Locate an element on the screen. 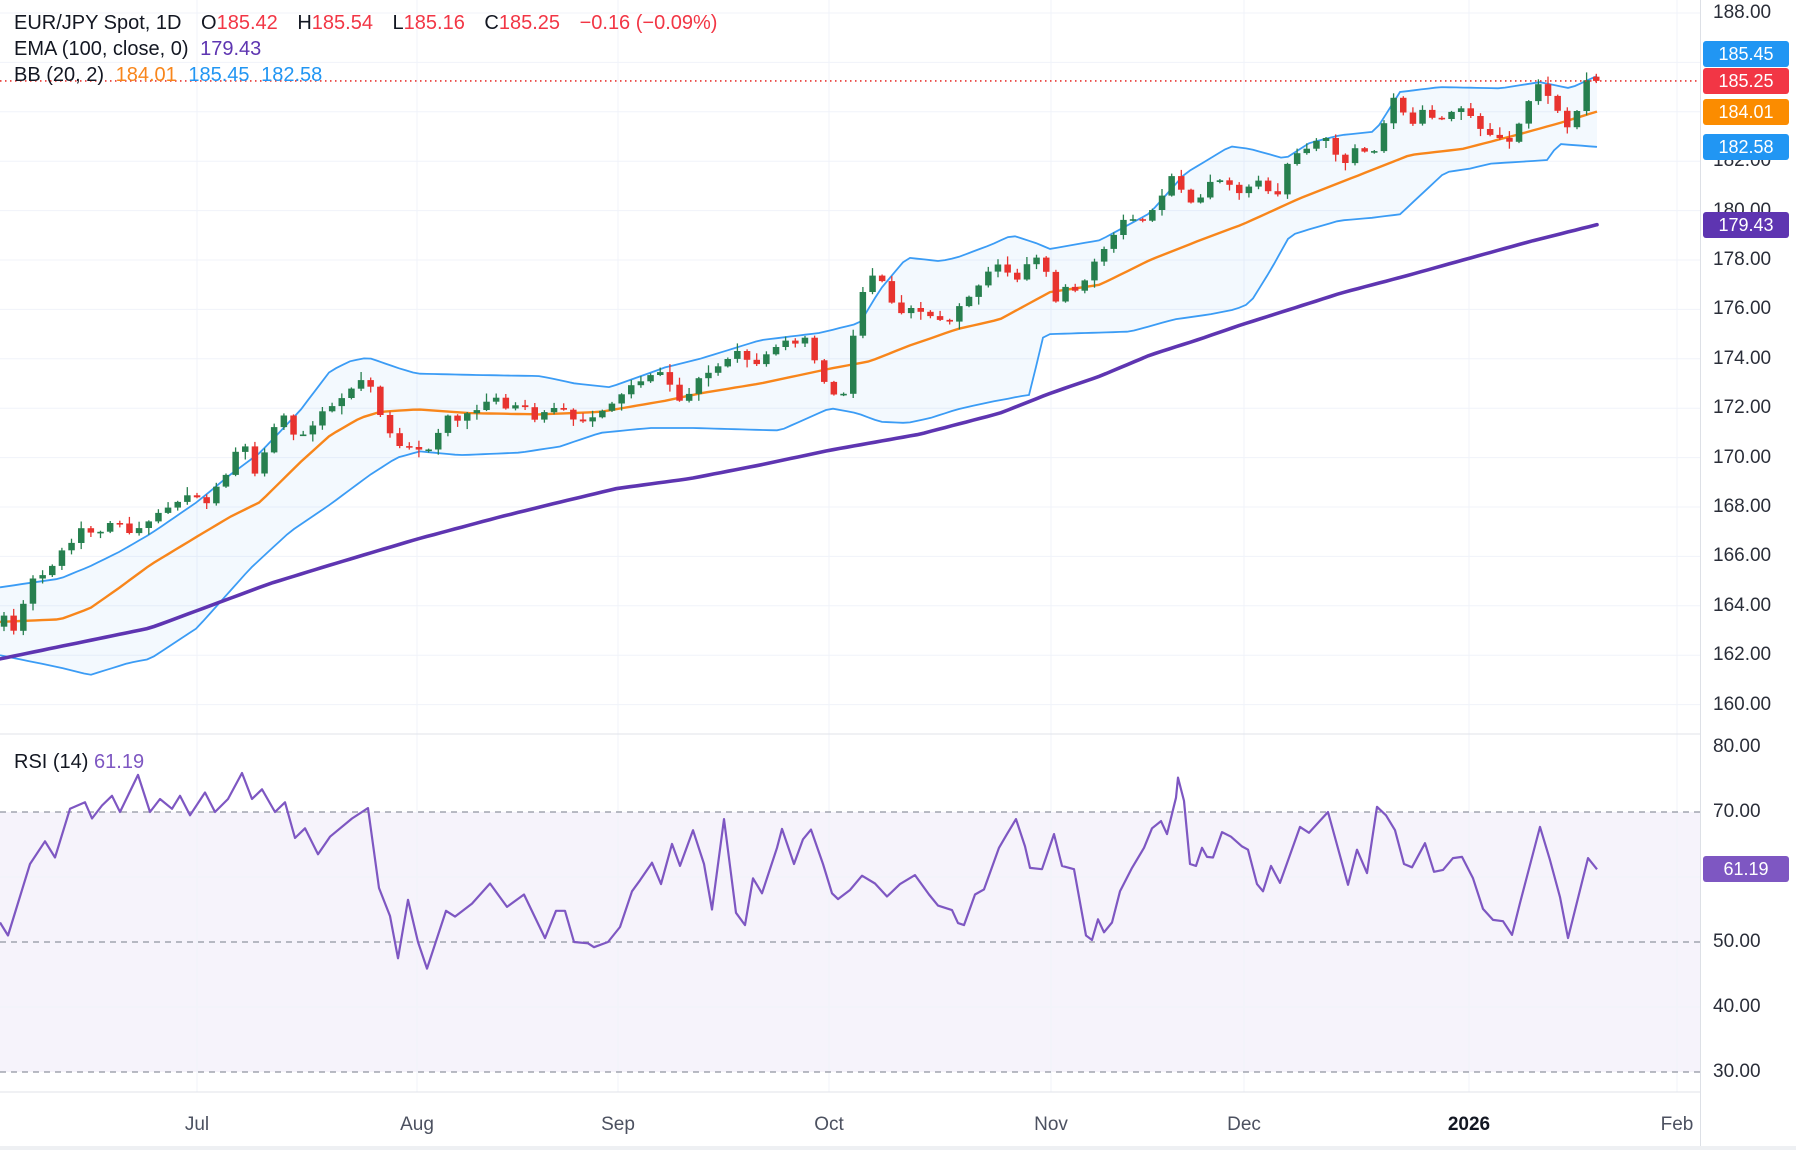 The image size is (1796, 1150). time-label-feb: Feb is located at coordinates (1677, 1124).